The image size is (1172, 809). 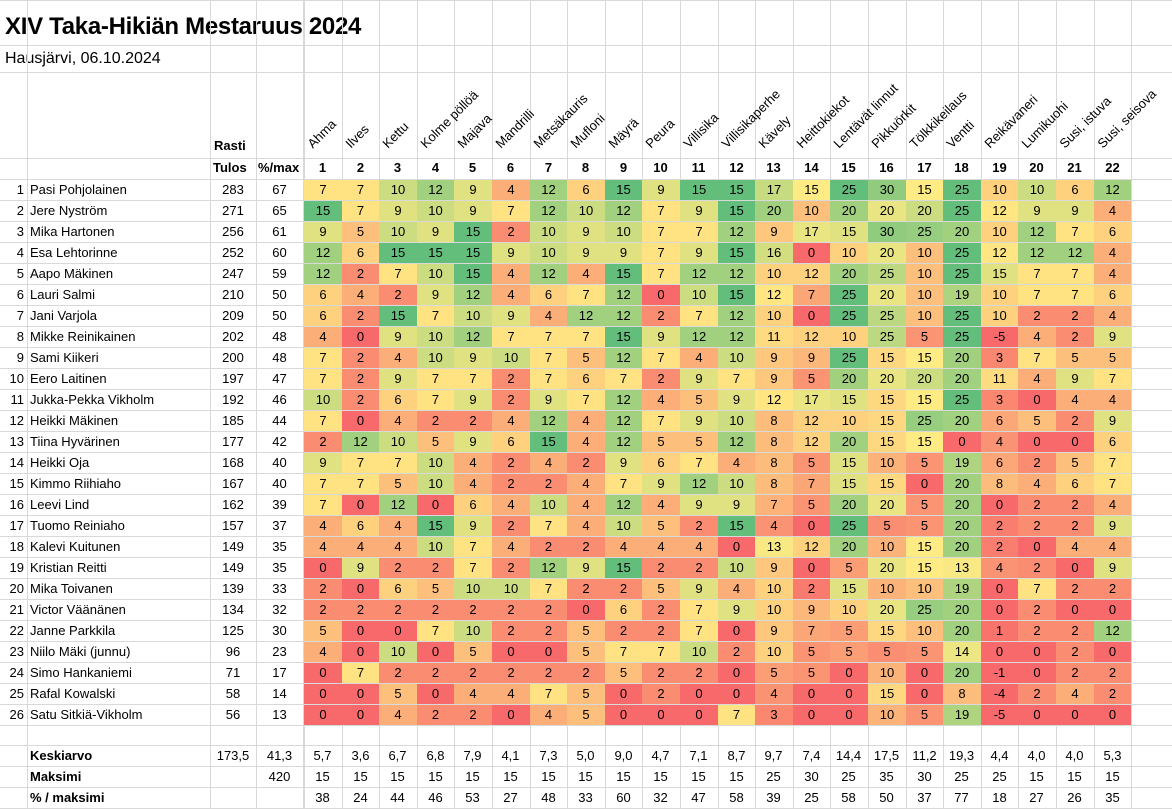 What do you see at coordinates (435, 167) in the screenshot?
I see `station-number: 4` at bounding box center [435, 167].